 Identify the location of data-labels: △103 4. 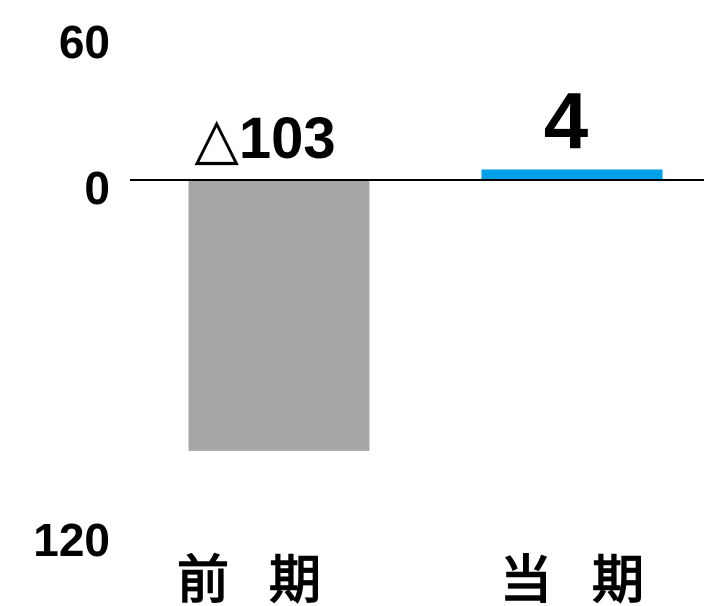
(391, 123).